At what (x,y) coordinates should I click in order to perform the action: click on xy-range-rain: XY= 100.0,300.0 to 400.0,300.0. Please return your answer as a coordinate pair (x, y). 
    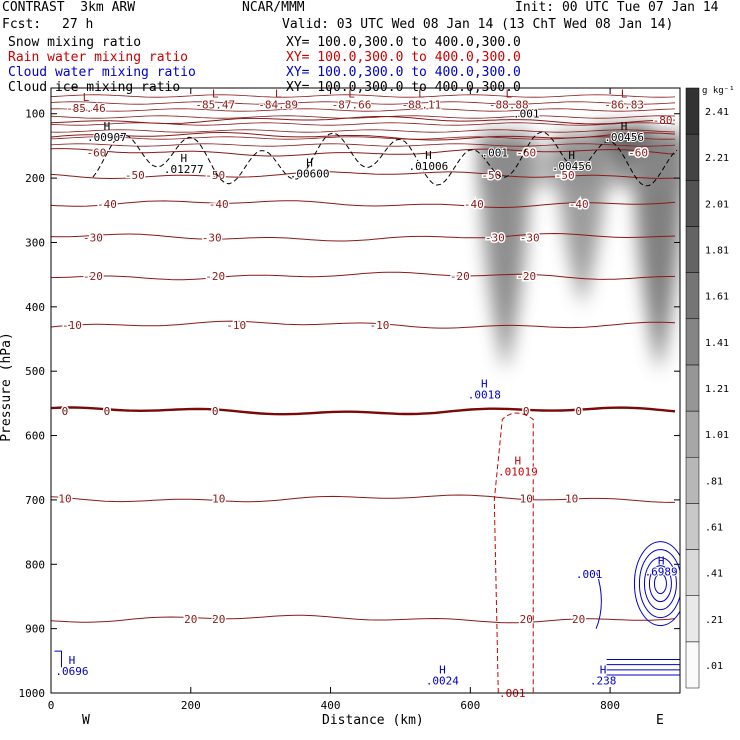
    Looking at the image, I should click on (403, 57).